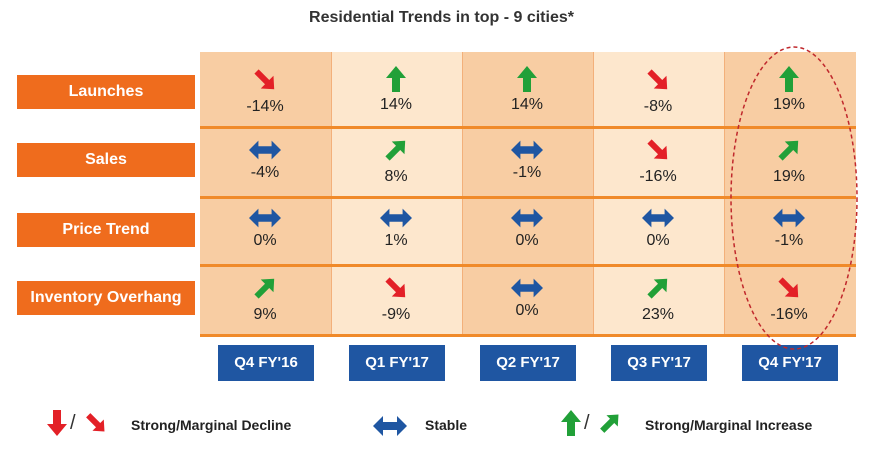 This screenshot has height=450, width=883. I want to click on row-label-inventory-overhang: Inventory Overhang, so click(106, 298).